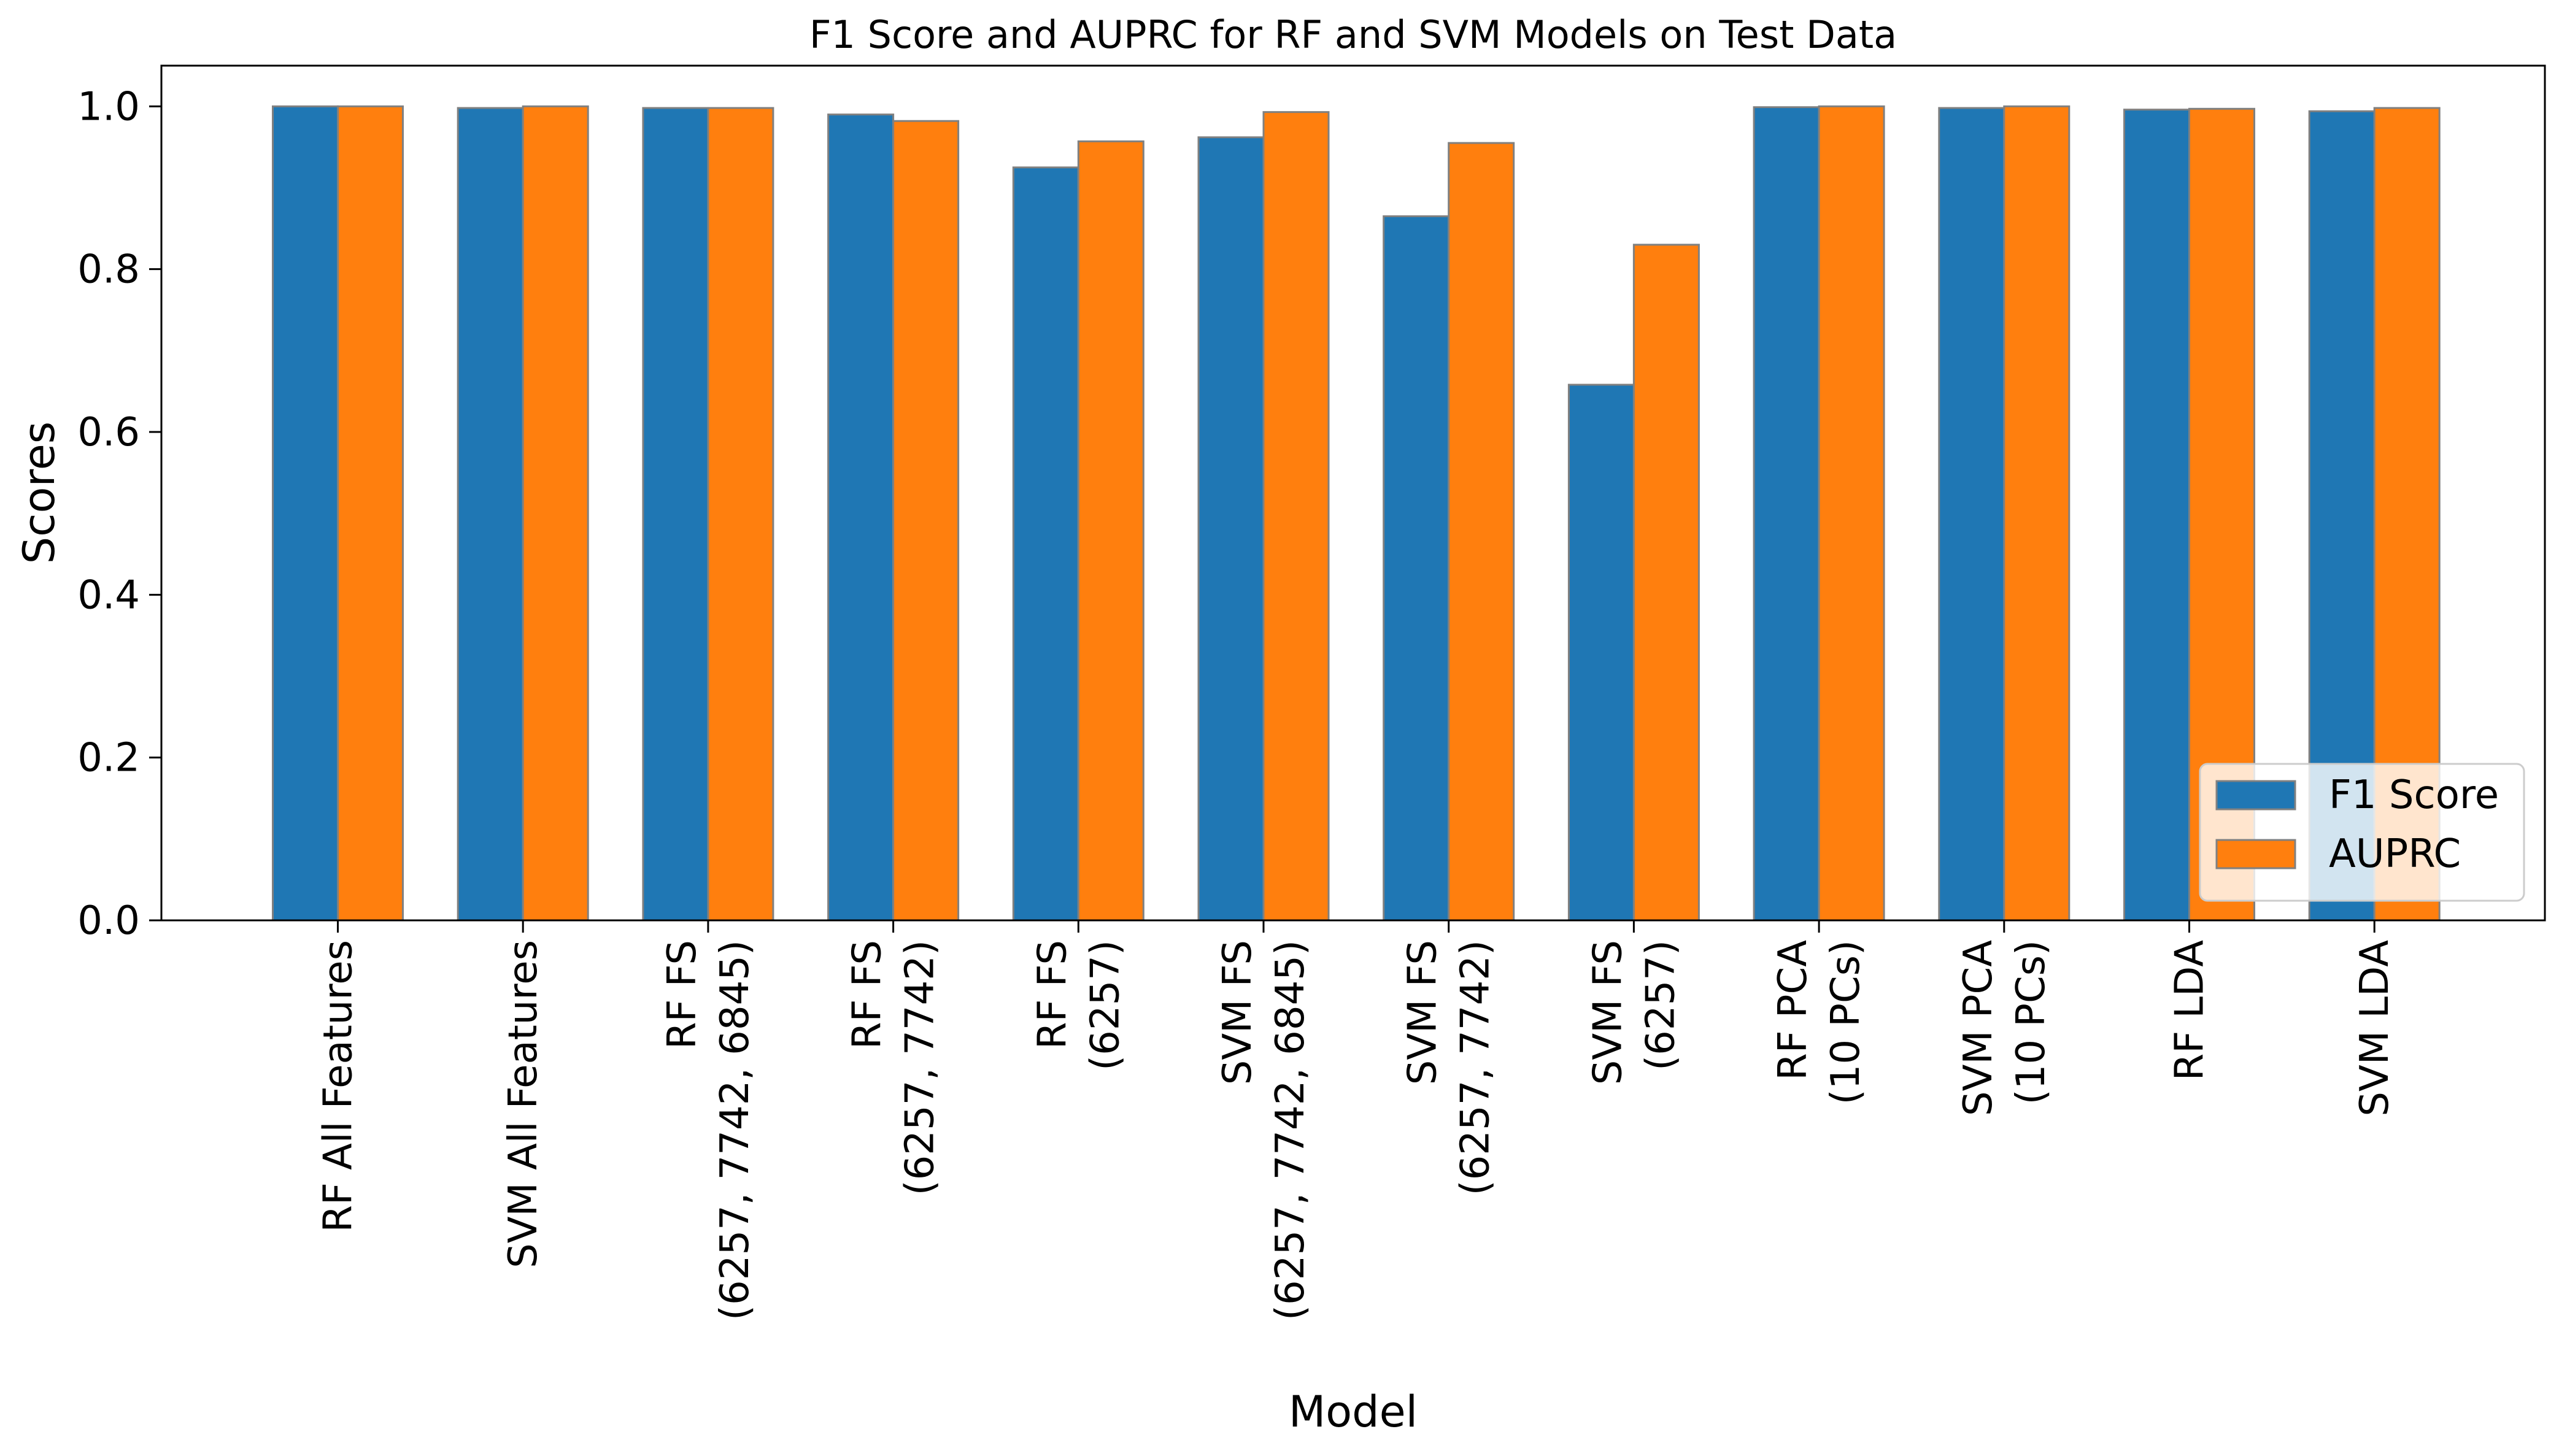 Image resolution: width=2559 pixels, height=1456 pixels. What do you see at coordinates (2255, 854) in the screenshot?
I see `legend-swatch-auprc` at bounding box center [2255, 854].